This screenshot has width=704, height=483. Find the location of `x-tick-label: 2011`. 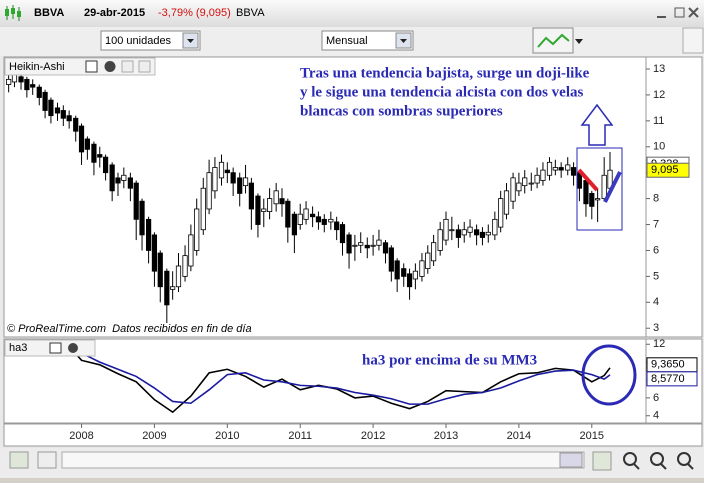

x-tick-label: 2011 is located at coordinates (300, 436).